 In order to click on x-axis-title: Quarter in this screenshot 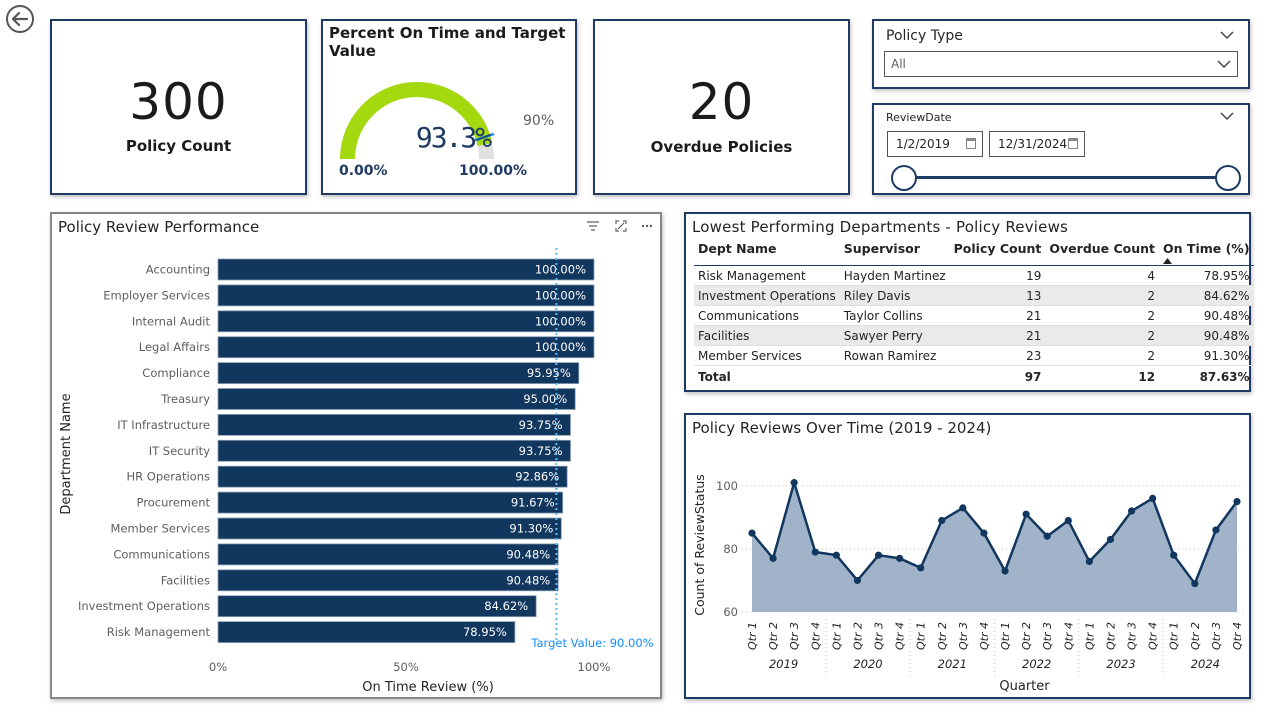, I will do `click(1024, 686)`.